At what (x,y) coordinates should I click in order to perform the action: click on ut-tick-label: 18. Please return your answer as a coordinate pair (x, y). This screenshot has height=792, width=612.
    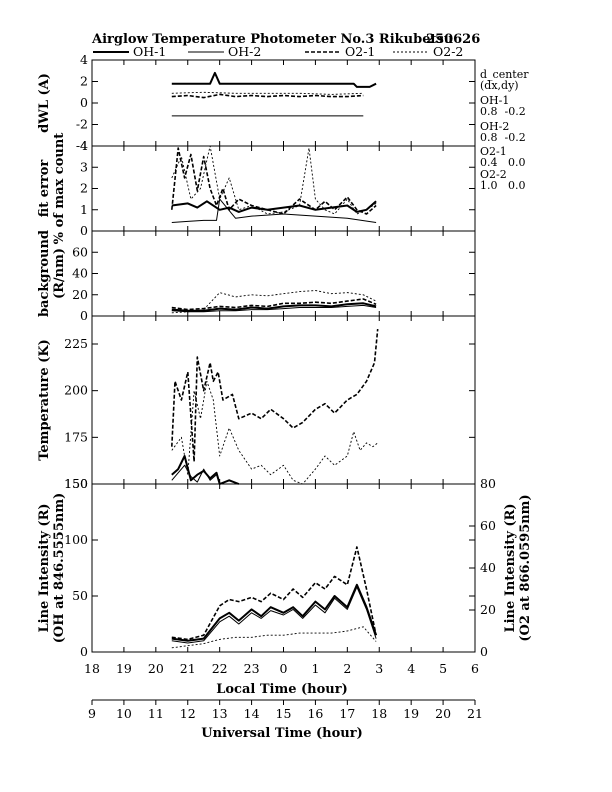
    Looking at the image, I should click on (379, 713).